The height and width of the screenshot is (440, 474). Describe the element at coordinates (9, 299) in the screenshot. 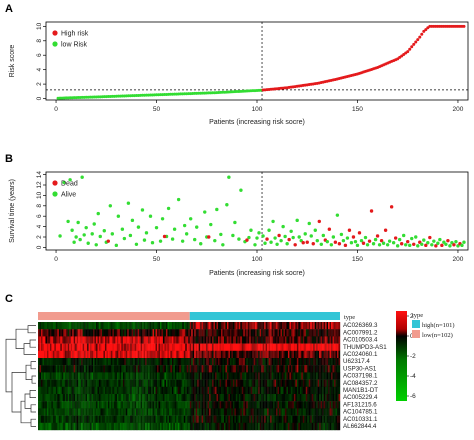

I see `panel-c-letter: C` at that location.